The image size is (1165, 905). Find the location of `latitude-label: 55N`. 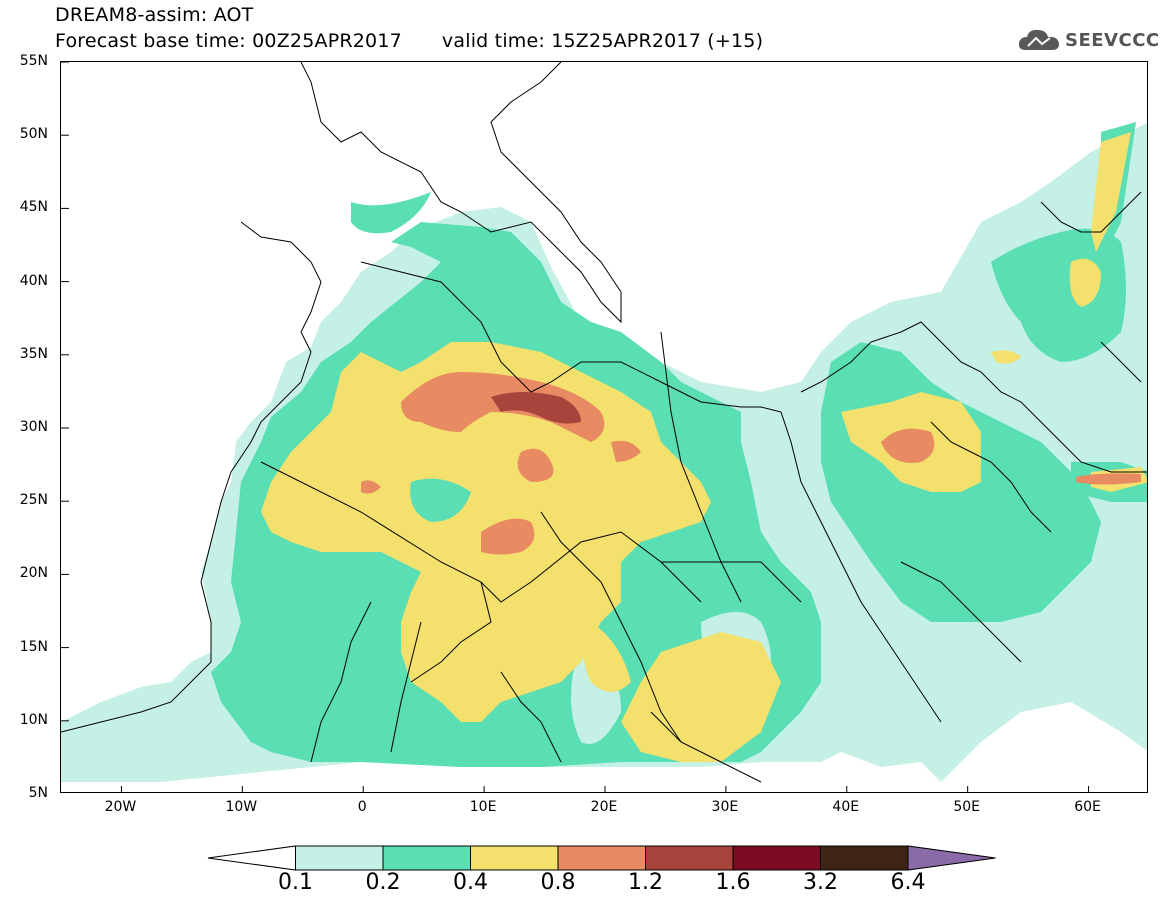

latitude-label: 55N is located at coordinates (33, 61).